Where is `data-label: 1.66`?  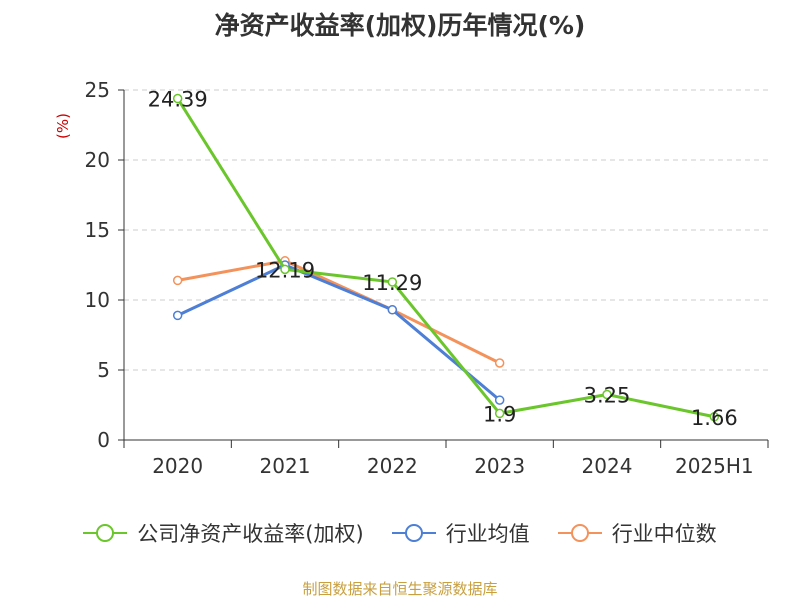 data-label: 1.66 is located at coordinates (714, 418).